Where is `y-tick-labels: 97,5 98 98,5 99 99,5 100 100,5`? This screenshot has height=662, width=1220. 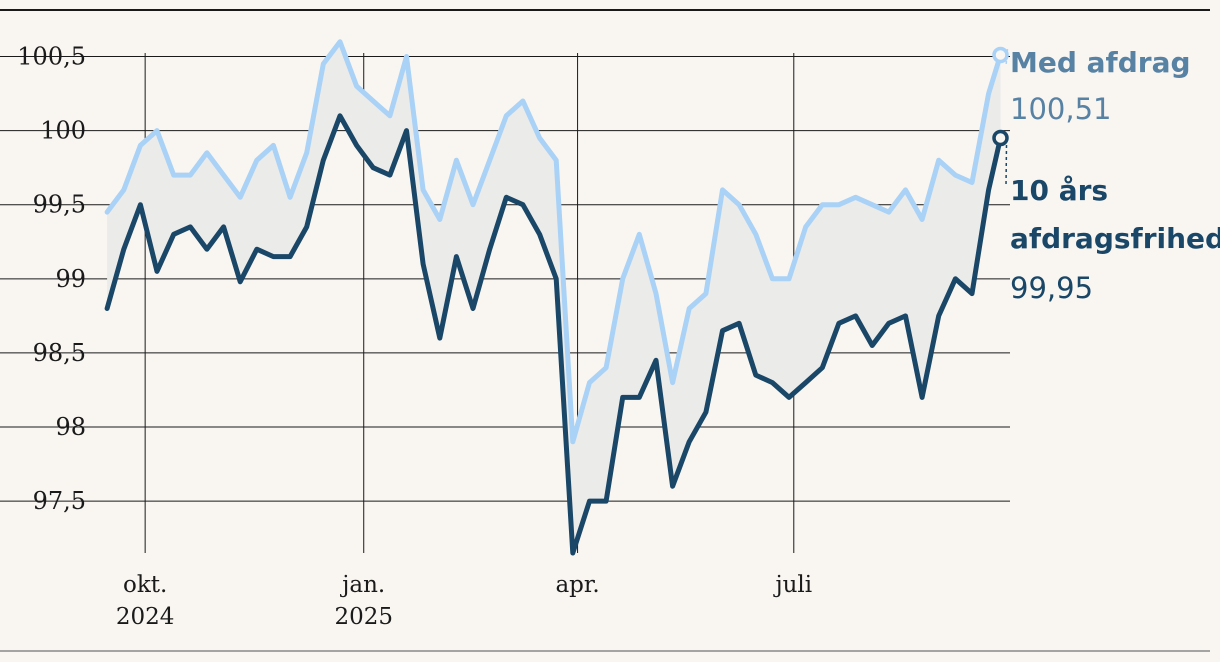 y-tick-labels: 97,5 98 98,5 99 99,5 100 100,5 is located at coordinates (51, 278).